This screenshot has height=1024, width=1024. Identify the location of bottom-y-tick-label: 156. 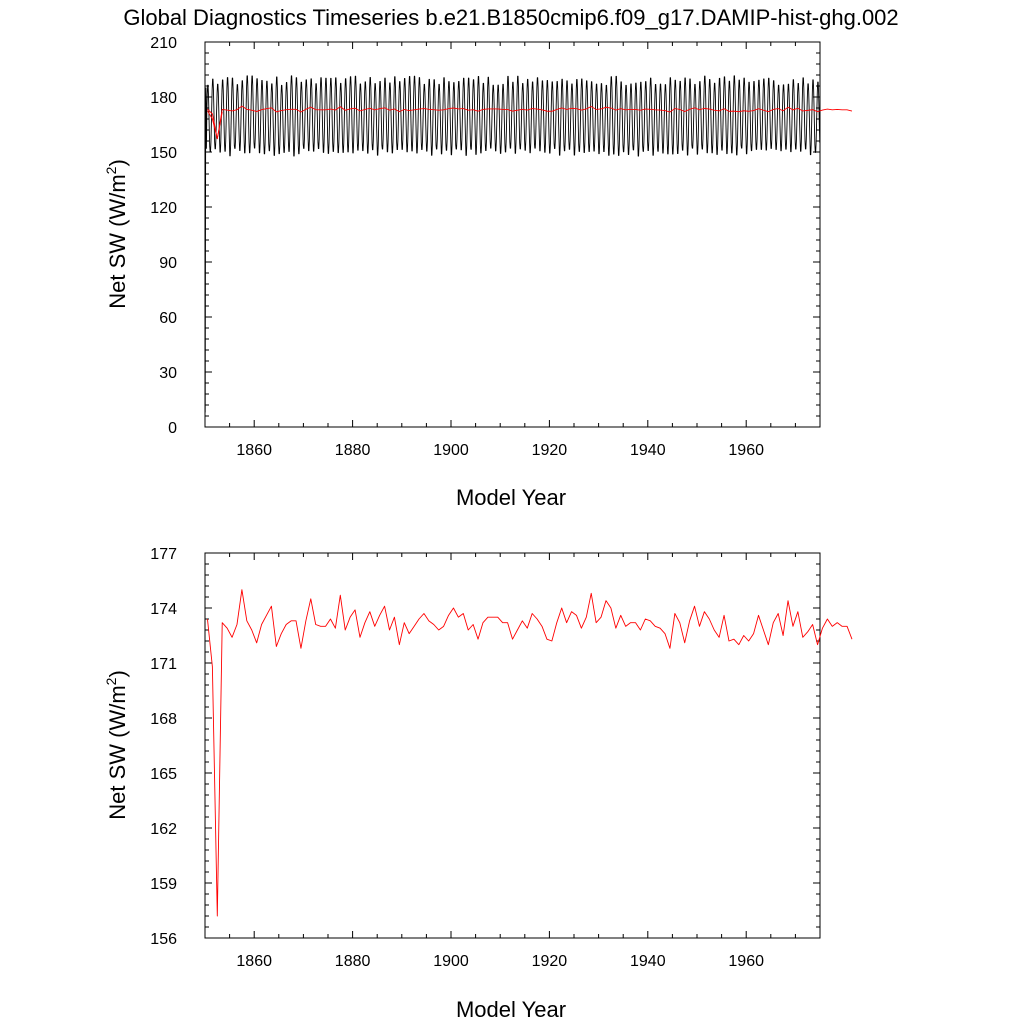
(163, 939).